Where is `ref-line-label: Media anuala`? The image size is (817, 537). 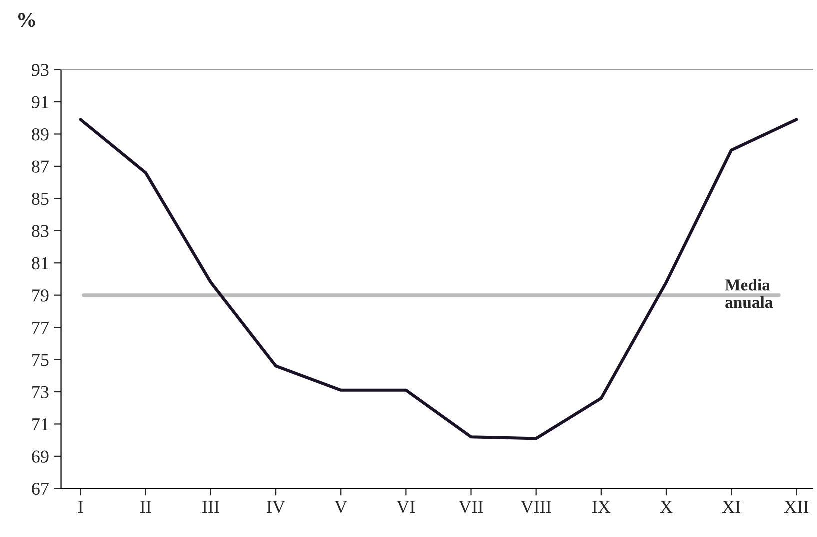
ref-line-label: Media anuala is located at coordinates (749, 293).